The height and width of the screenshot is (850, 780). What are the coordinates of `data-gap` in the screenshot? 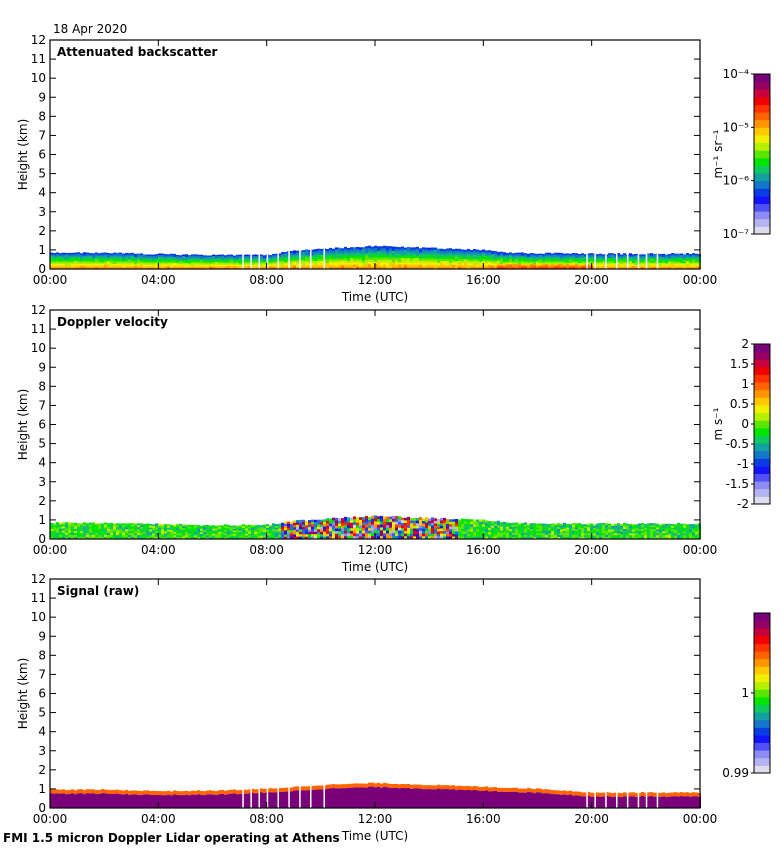 It's located at (657, 256).